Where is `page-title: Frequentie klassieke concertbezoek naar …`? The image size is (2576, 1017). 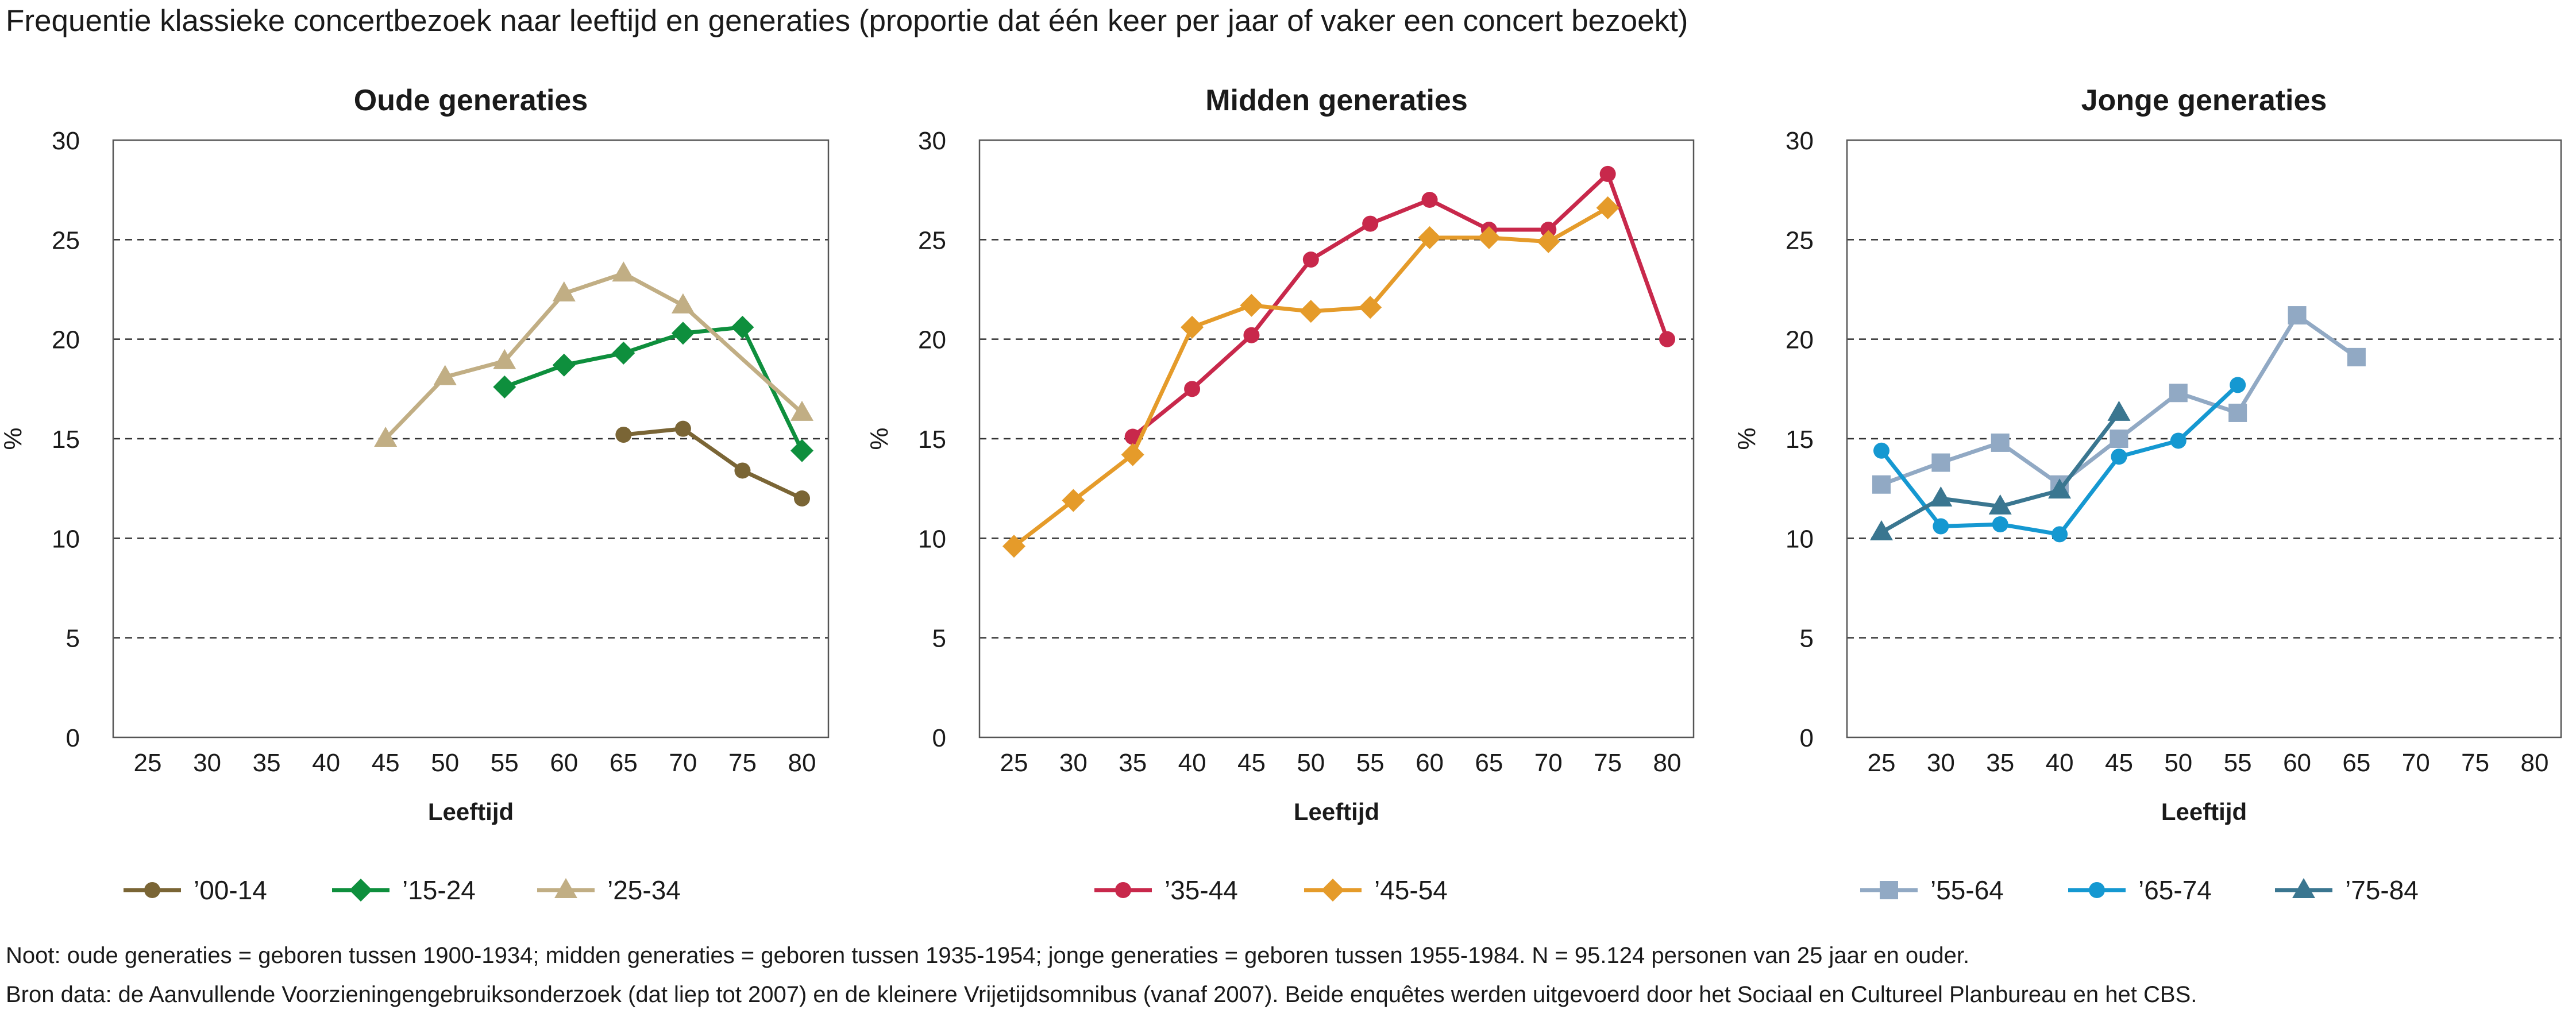
page-title: Frequentie klassieke concertbezoek naar … is located at coordinates (847, 21).